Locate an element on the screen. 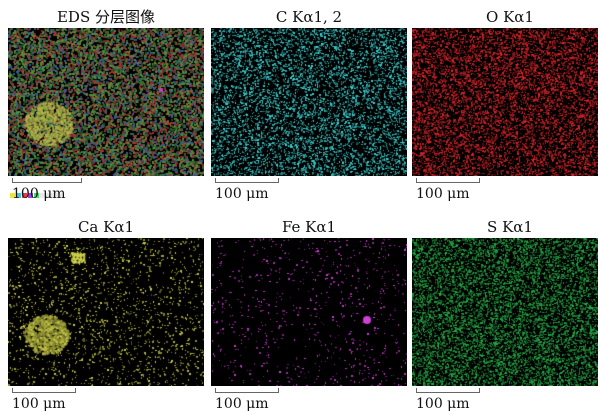  element-color-legend is located at coordinates (36, 195).